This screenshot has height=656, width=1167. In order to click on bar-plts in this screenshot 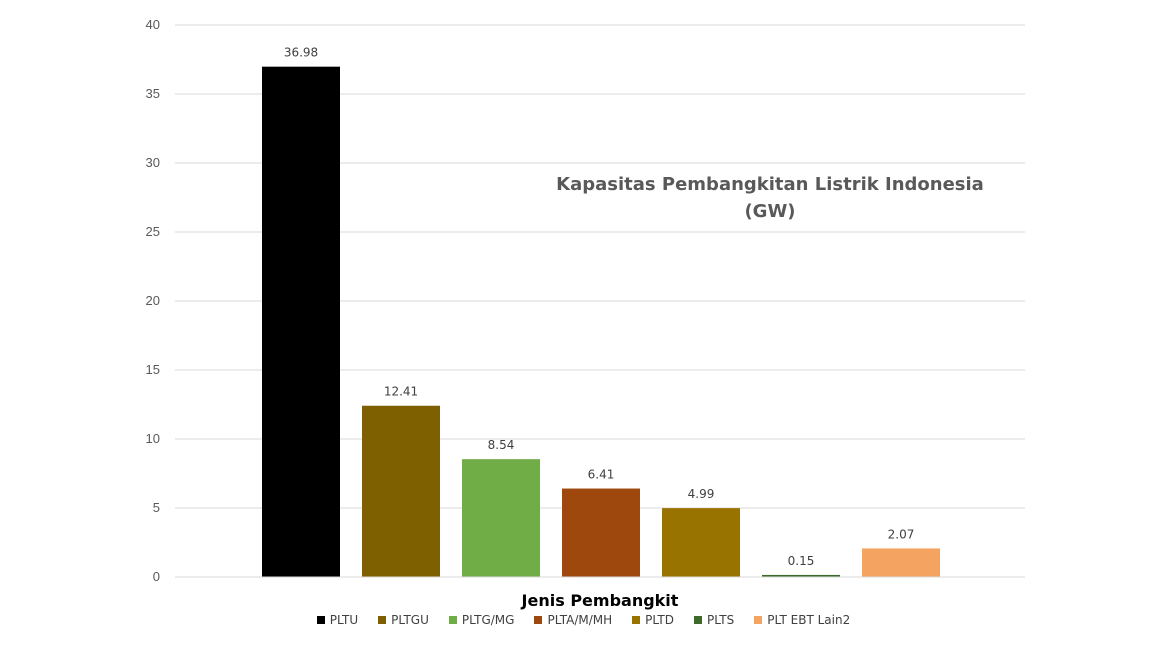, I will do `click(801, 575)`.